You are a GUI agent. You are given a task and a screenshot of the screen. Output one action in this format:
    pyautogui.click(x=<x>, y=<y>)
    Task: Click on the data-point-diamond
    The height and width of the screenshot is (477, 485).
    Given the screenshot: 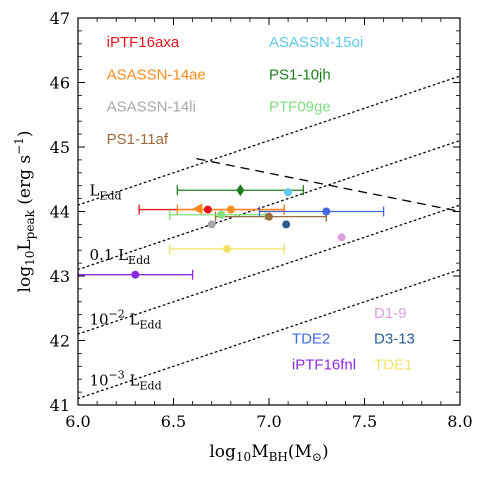 What is the action you would take?
    pyautogui.click(x=240, y=190)
    